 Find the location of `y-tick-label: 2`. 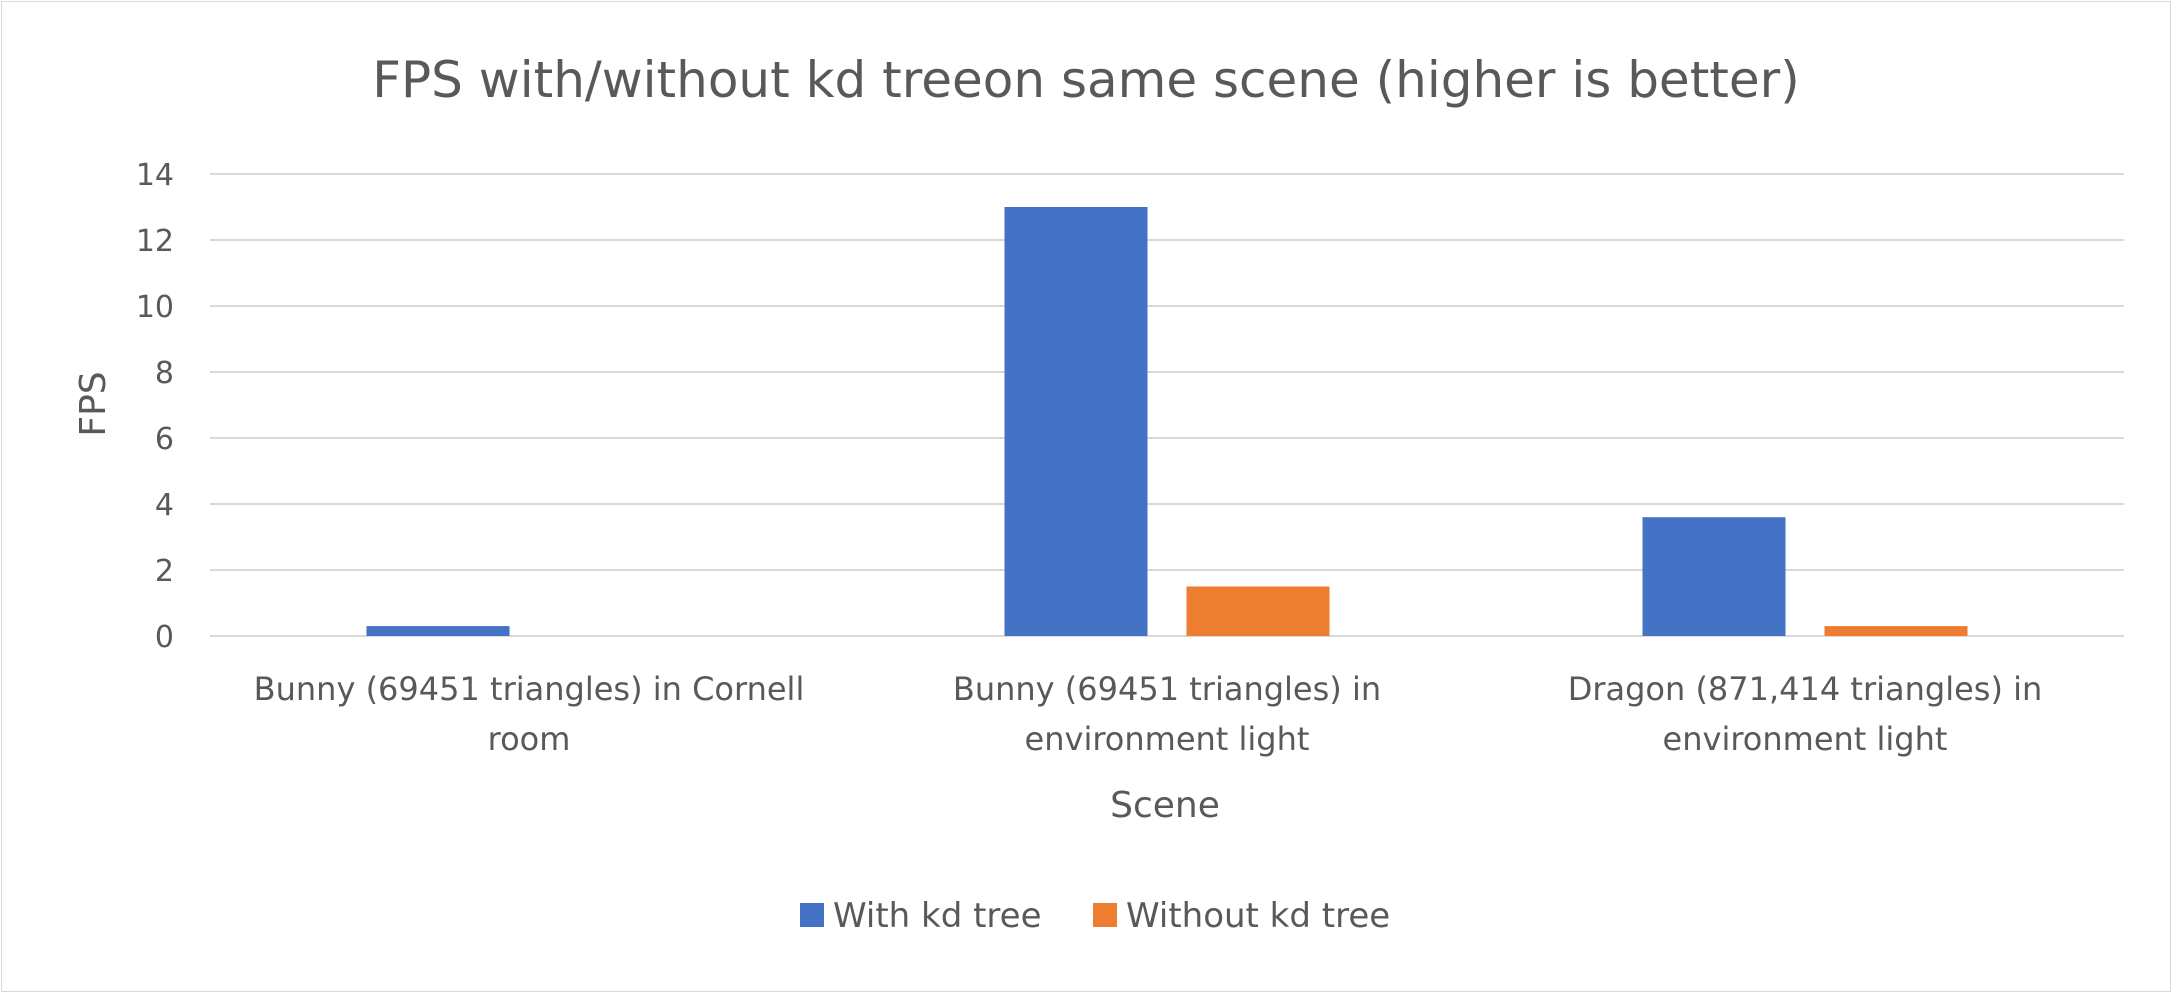

y-tick-label: 2 is located at coordinates (164, 571).